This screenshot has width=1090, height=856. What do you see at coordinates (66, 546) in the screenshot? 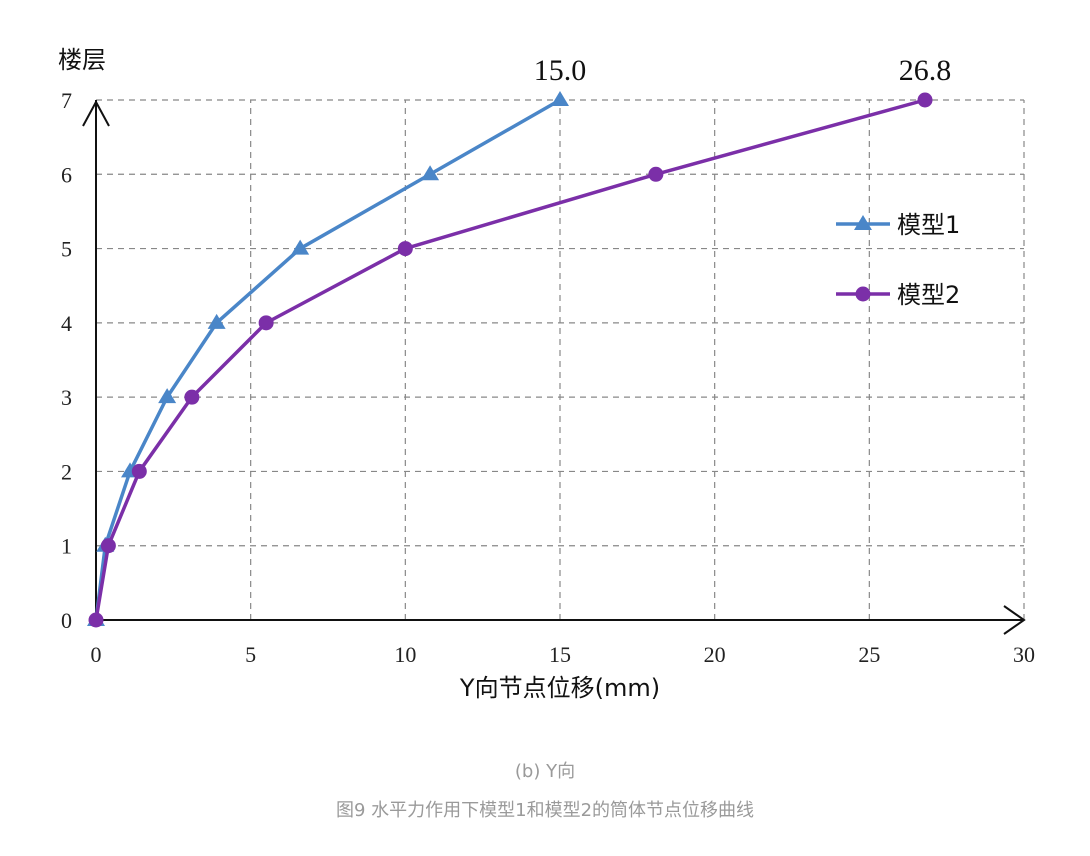
I see `y-tick-label: 1` at bounding box center [66, 546].